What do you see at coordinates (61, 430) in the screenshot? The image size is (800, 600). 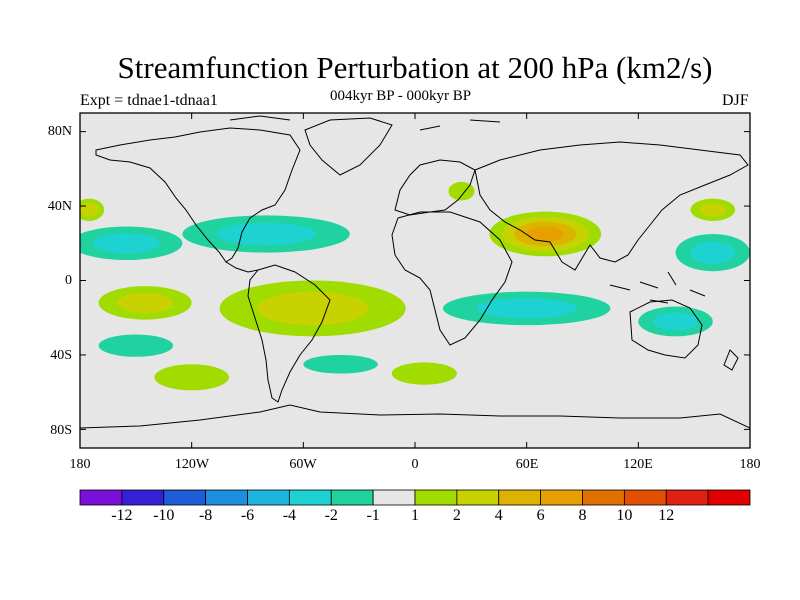 I see `lat-tick-label: 80S` at bounding box center [61, 430].